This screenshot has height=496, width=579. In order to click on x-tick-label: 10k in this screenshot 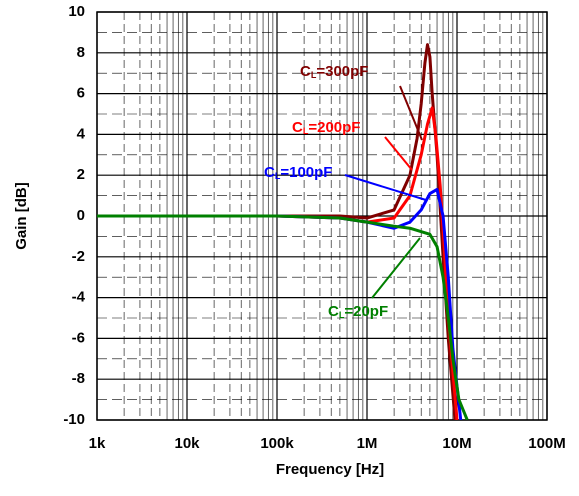, I will do `click(187, 443)`.